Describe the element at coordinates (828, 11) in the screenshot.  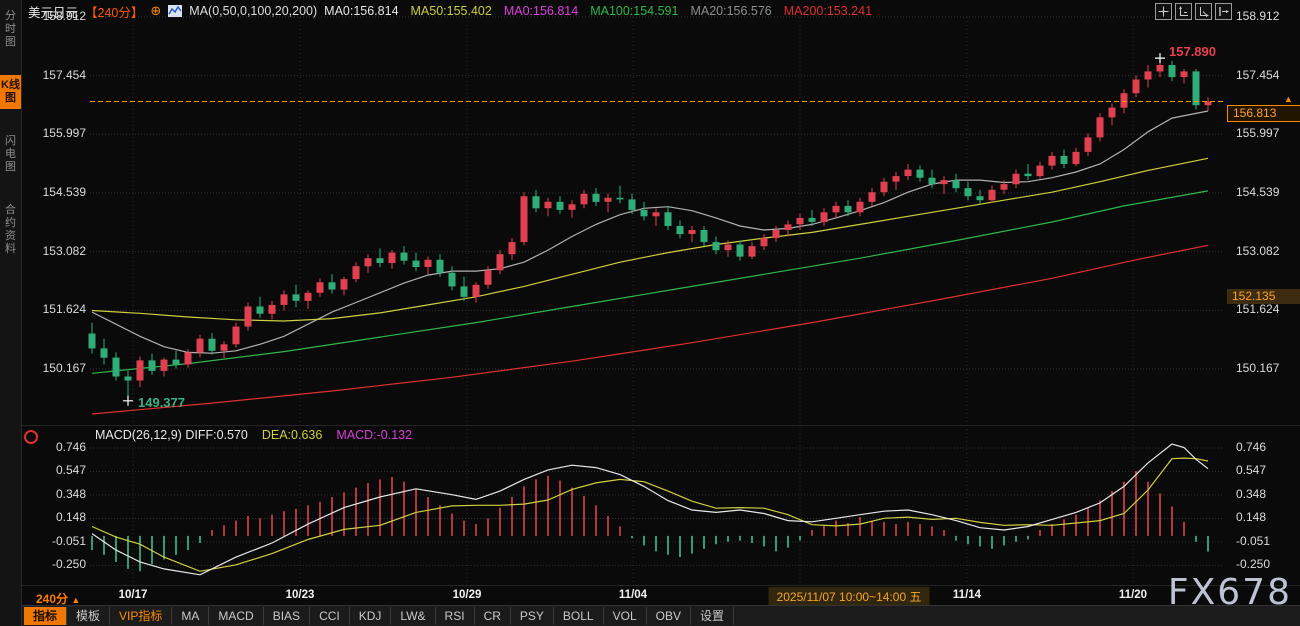
I see `ma-value-label: MA200:153.241` at that location.